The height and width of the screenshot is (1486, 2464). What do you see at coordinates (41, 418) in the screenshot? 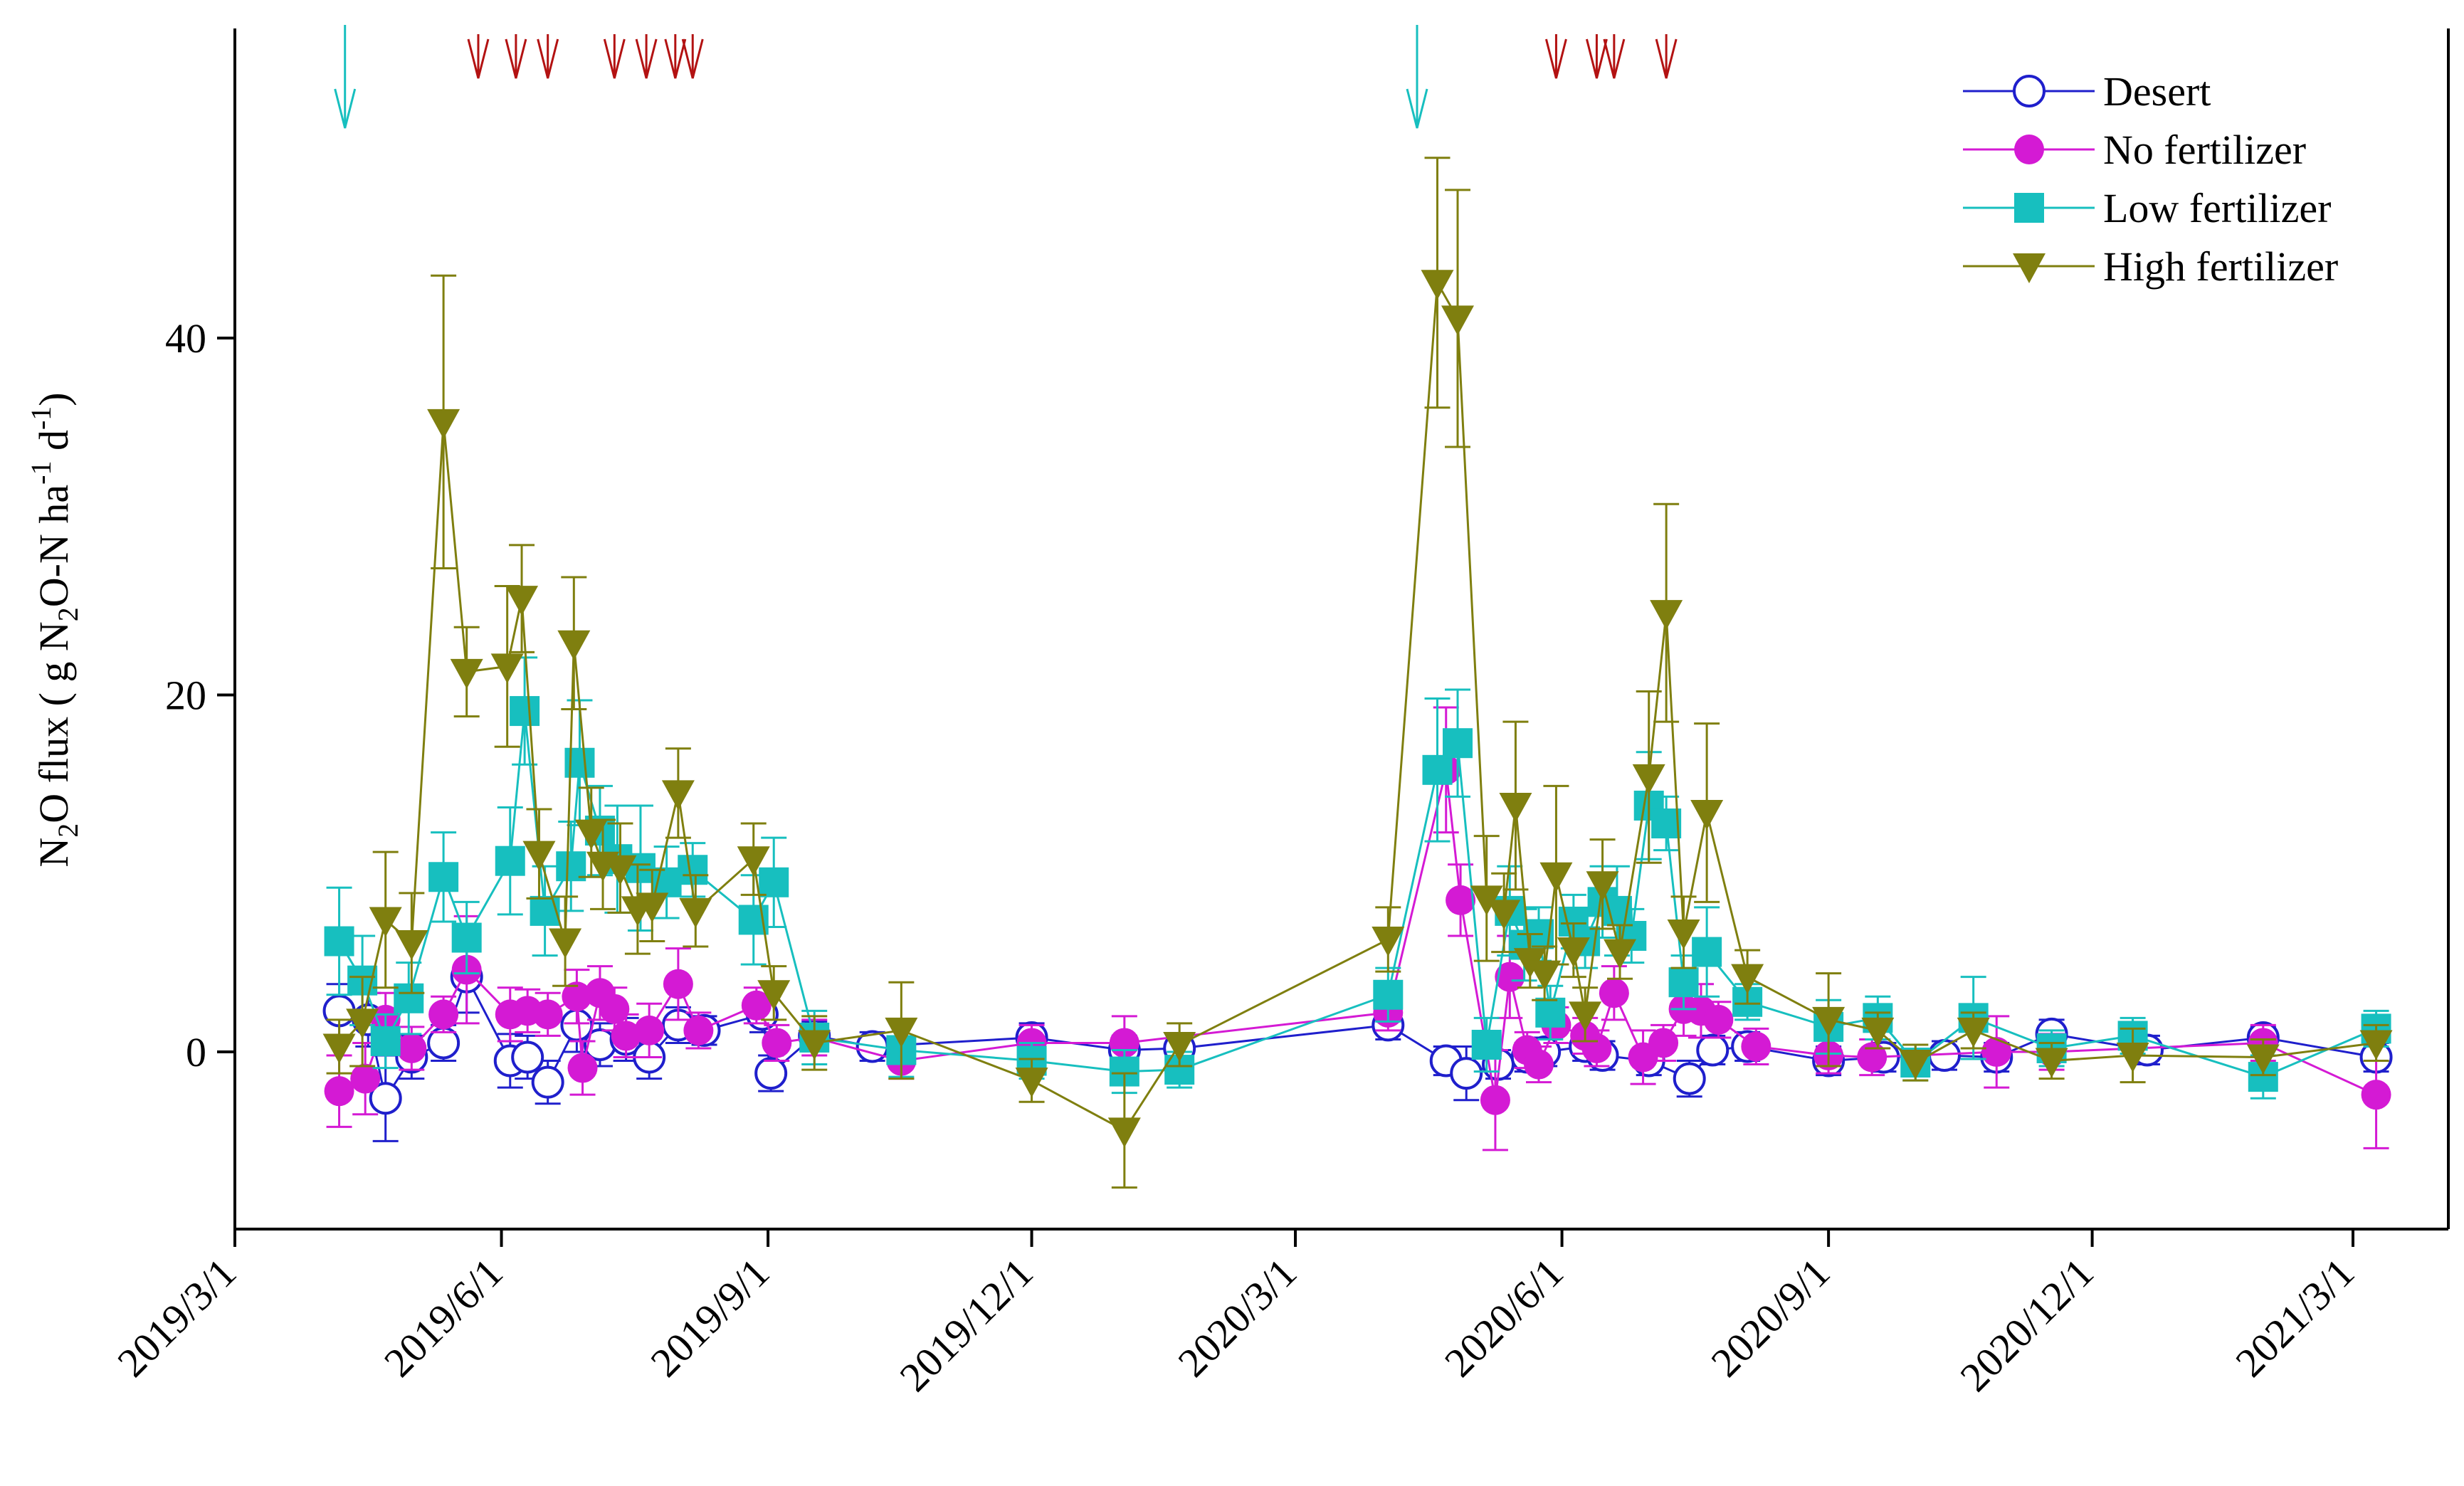
I see `ylabel-sup2: -1` at bounding box center [41, 418].